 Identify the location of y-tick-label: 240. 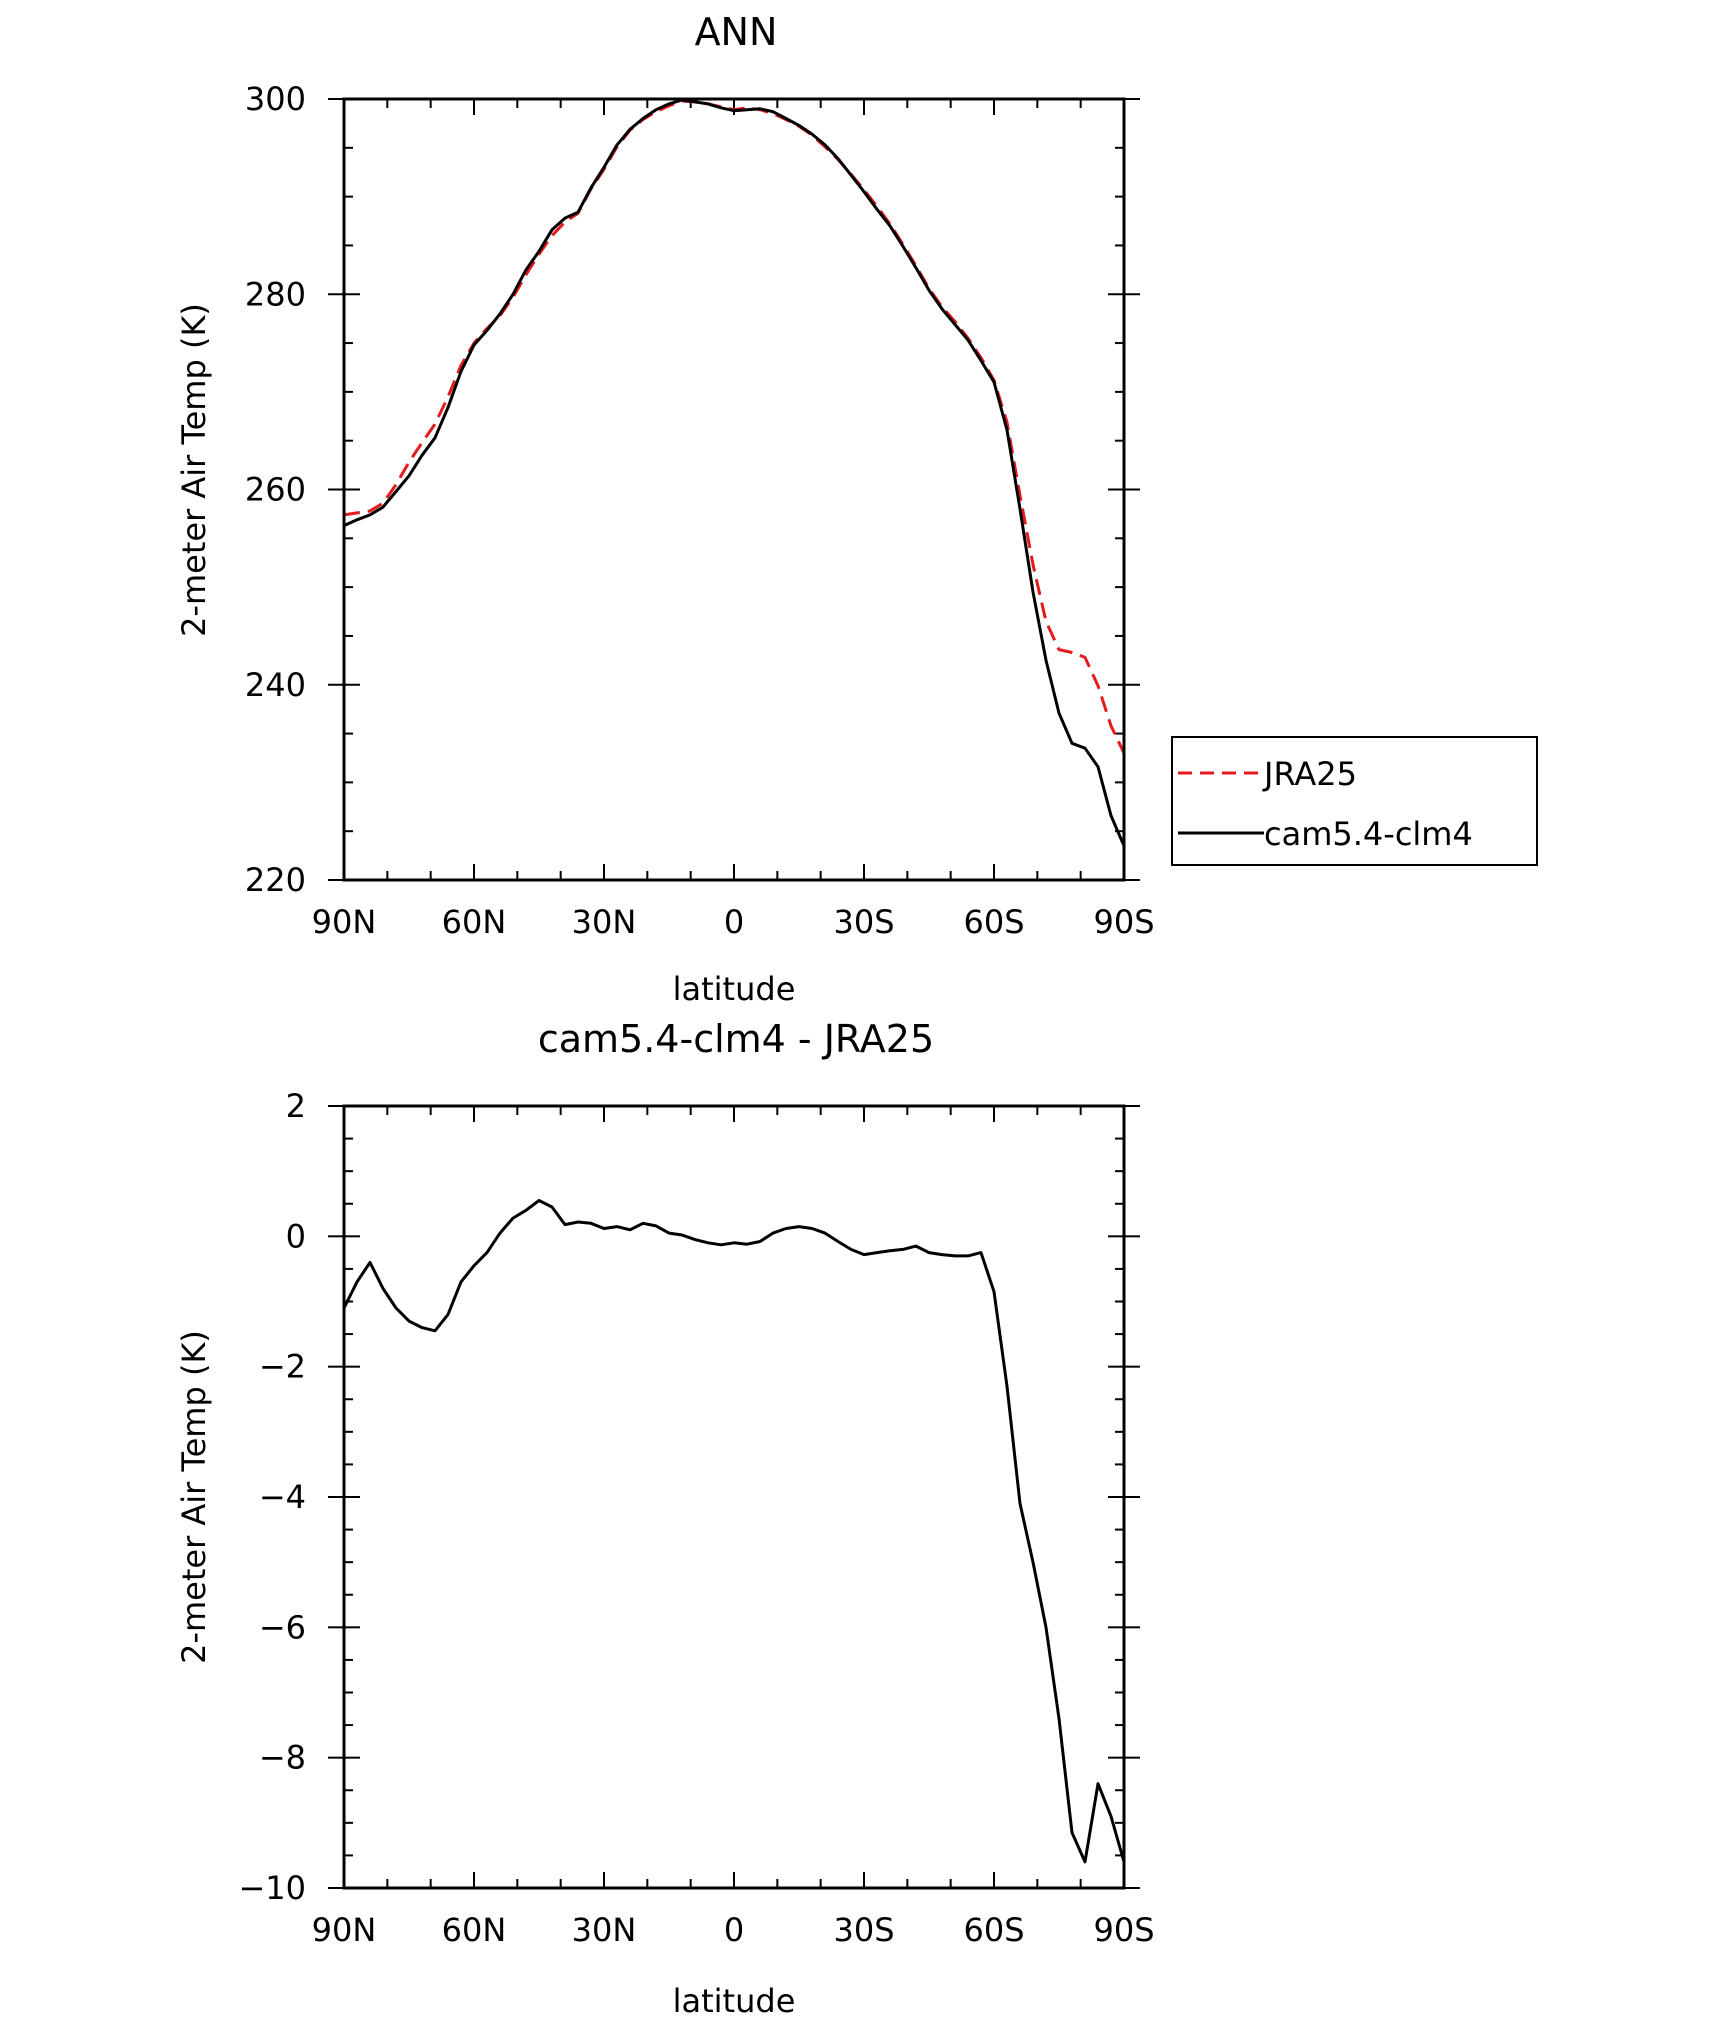
(275, 685).